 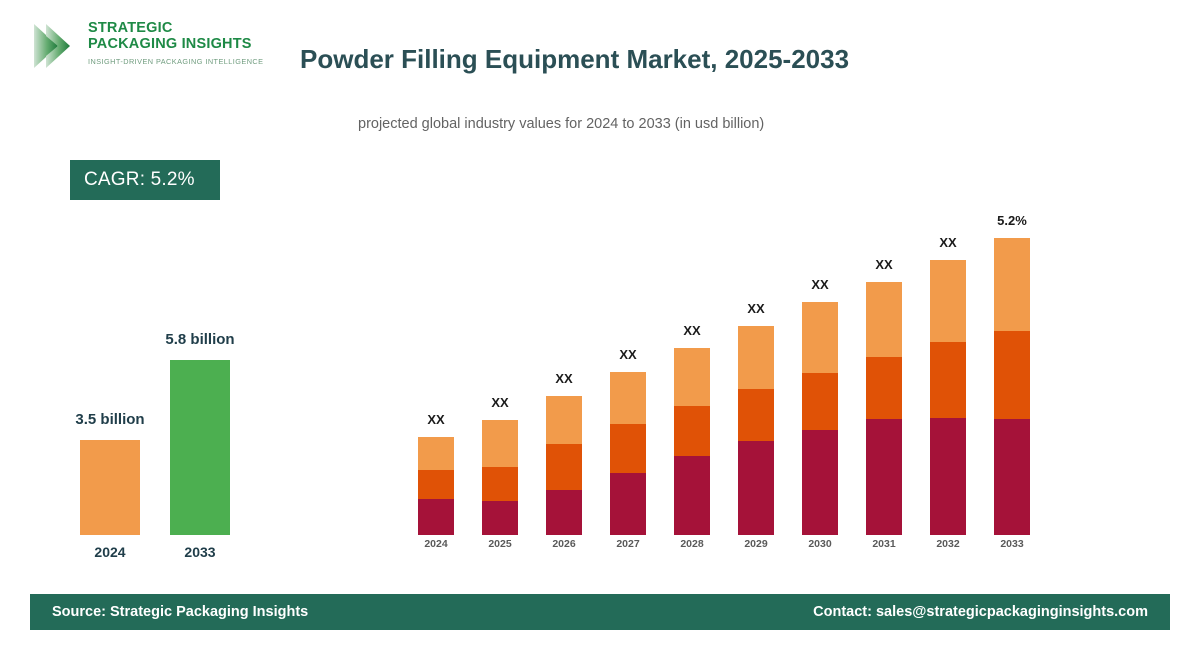 I want to click on stacked-bar-toplabel-2028: XX, so click(x=692, y=330).